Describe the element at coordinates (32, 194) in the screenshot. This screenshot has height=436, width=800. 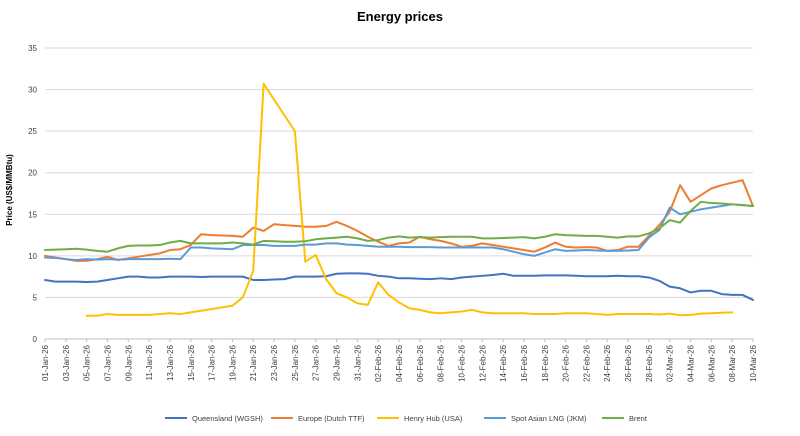
I see `y-axis-ticks: 0 5 10 15 20 25 30 35` at that location.